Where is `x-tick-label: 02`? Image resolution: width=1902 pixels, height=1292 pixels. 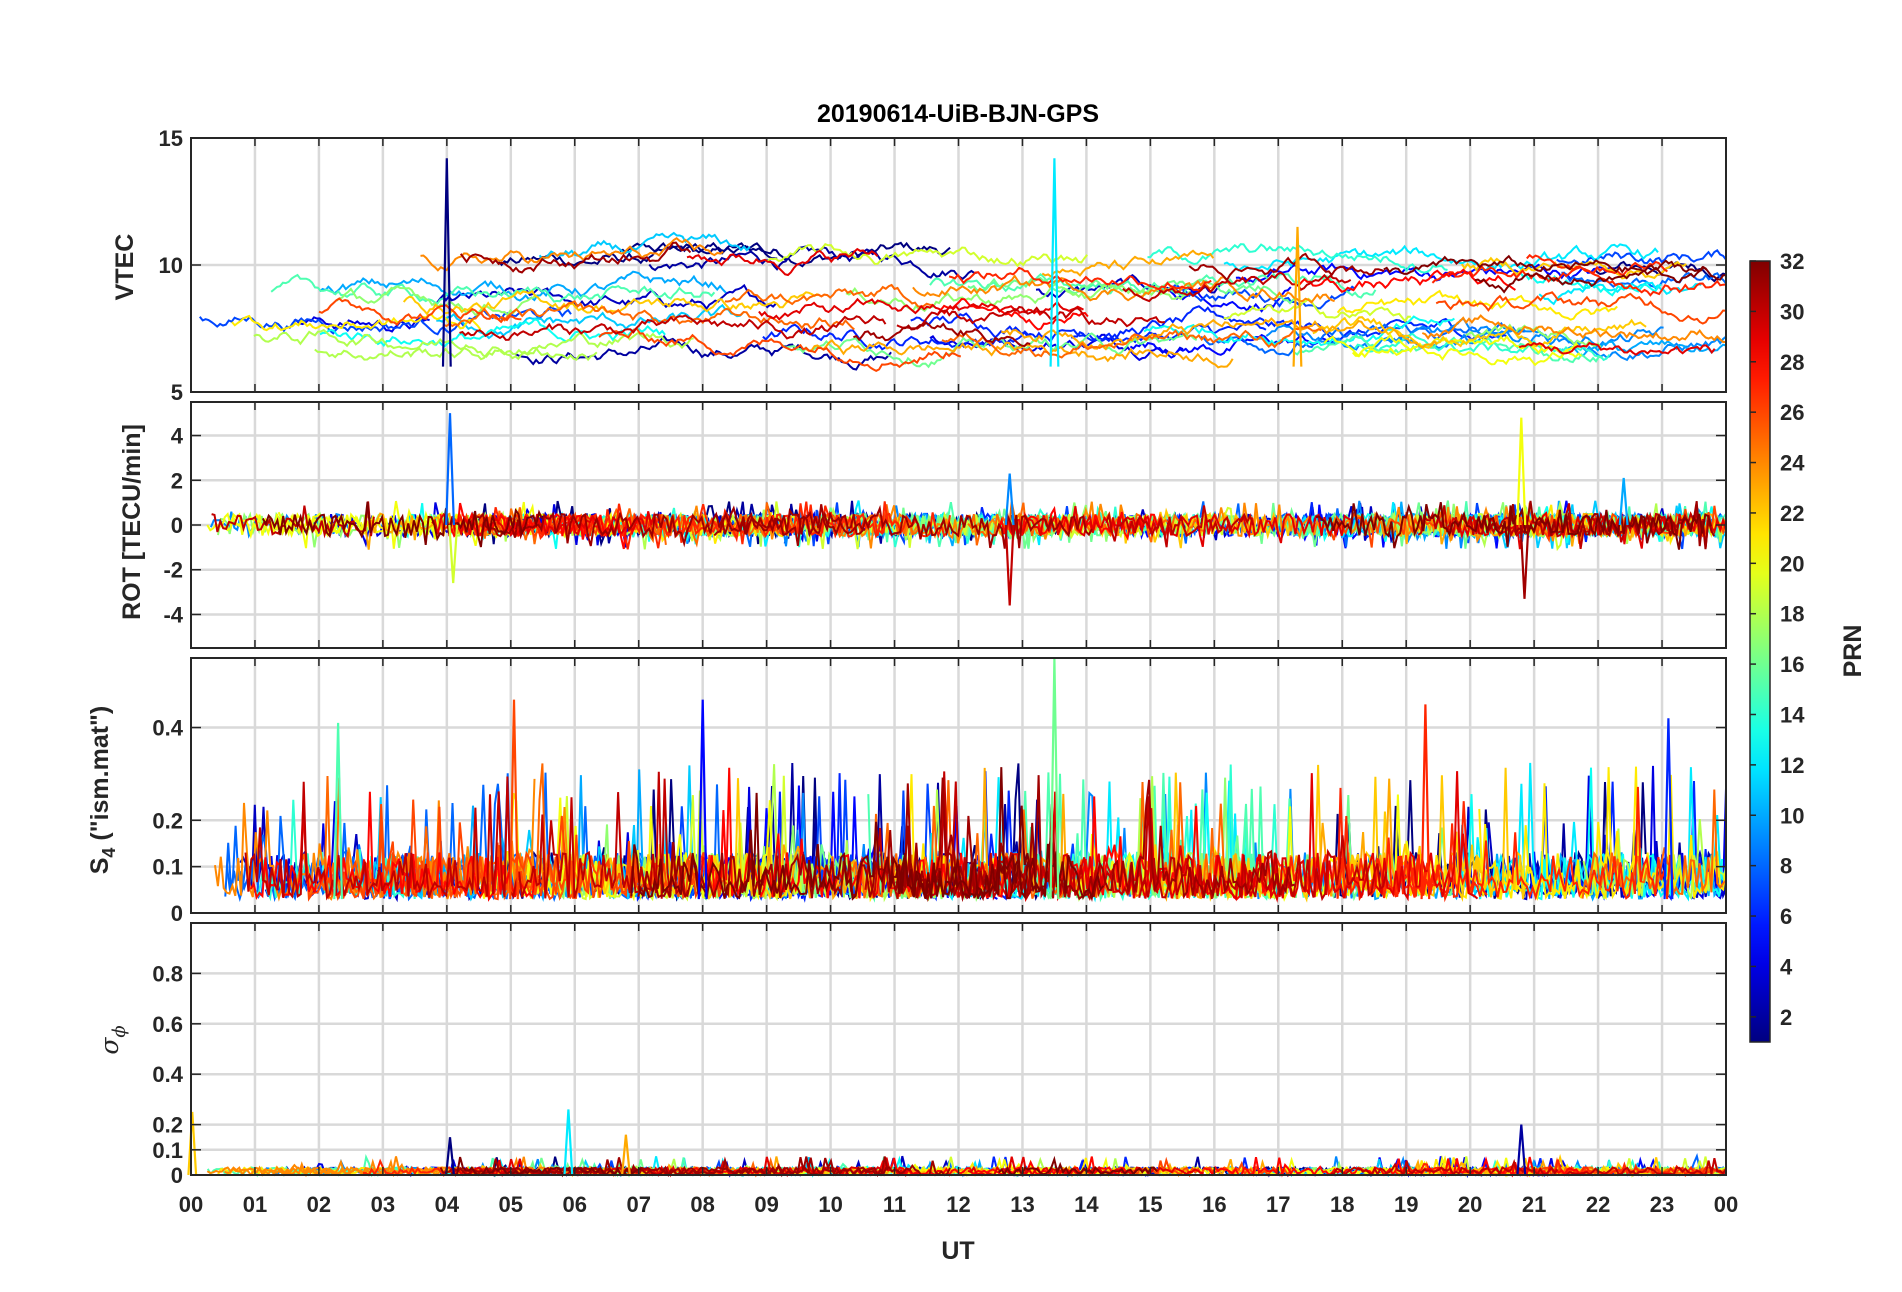
x-tick-label: 02 is located at coordinates (319, 1204).